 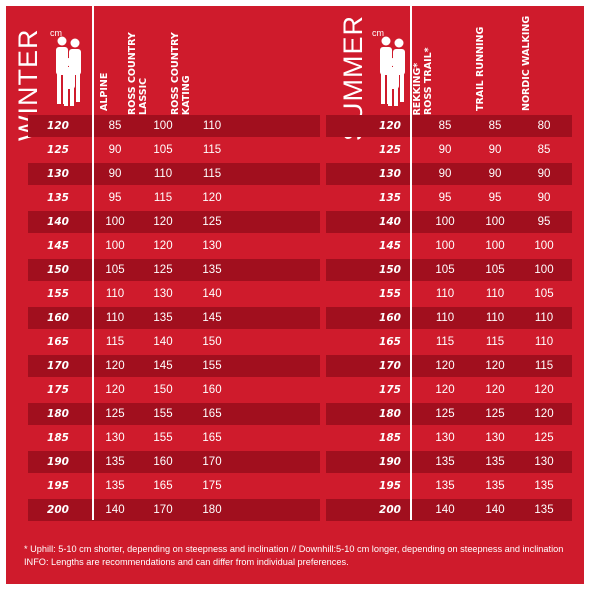 What do you see at coordinates (390, 150) in the screenshot?
I see `summer-height-cell: 125` at bounding box center [390, 150].